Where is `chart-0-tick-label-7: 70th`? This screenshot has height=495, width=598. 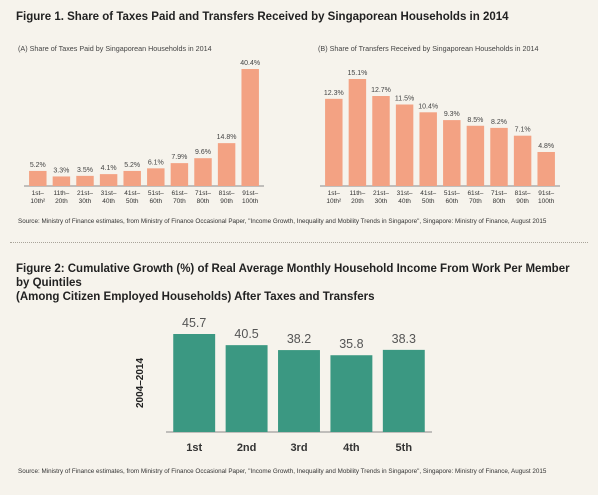 chart-0-tick-label-7: 70th is located at coordinates (179, 201).